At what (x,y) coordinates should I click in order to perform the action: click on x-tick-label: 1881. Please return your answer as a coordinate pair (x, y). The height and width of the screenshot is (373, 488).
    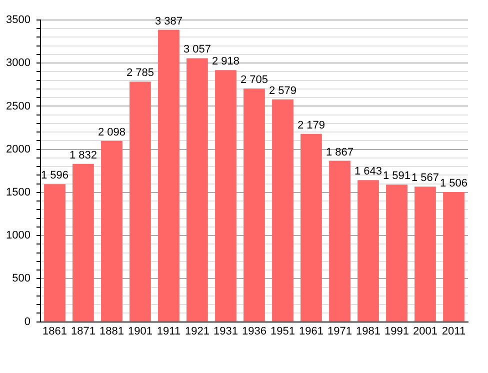
    Looking at the image, I should click on (111, 331).